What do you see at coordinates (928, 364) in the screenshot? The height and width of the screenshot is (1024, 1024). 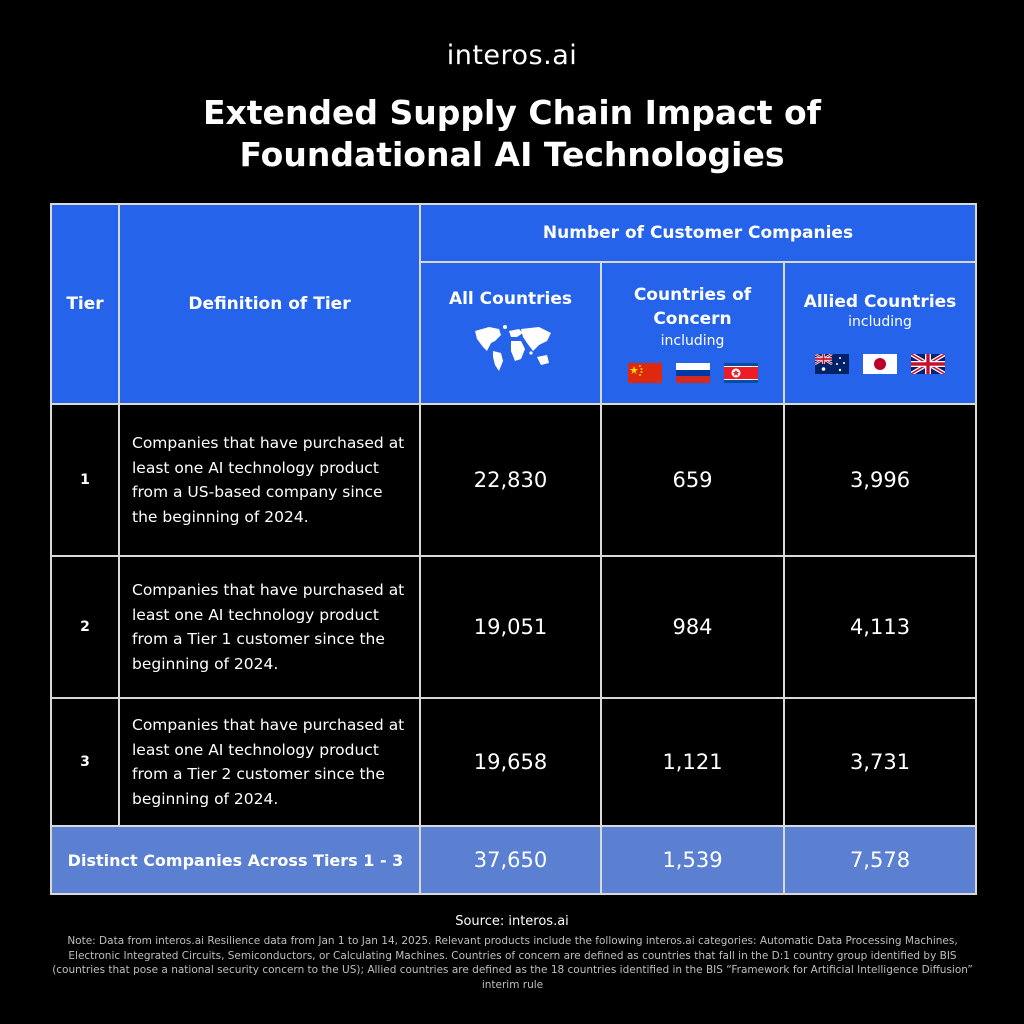 I see `uk-flag-icon` at bounding box center [928, 364].